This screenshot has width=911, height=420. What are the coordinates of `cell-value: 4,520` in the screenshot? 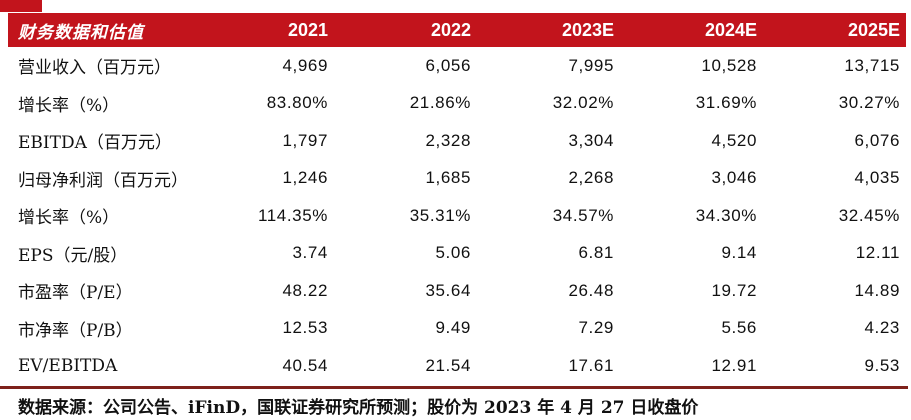 It's located at (734, 140).